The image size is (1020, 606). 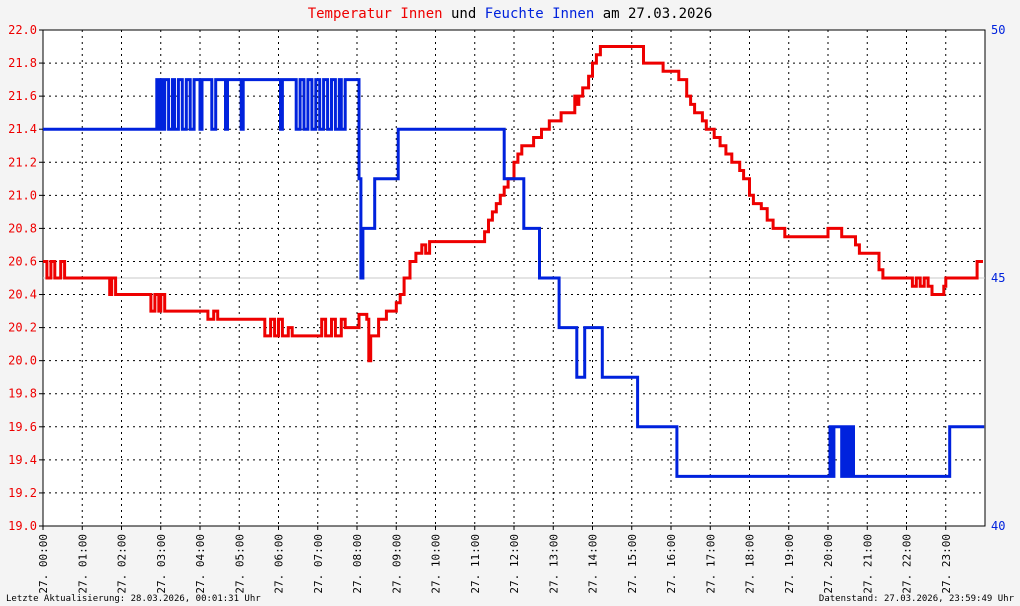 What do you see at coordinates (436, 564) in the screenshot?
I see `x-tick-label: 27. 10:00` at bounding box center [436, 564].